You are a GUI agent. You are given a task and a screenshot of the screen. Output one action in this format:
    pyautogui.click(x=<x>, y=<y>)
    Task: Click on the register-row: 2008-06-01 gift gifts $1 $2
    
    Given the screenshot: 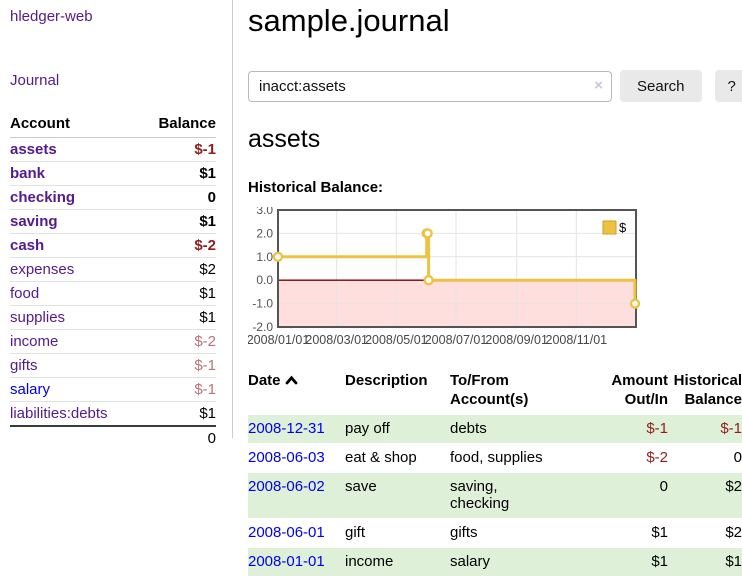 What is the action you would take?
    pyautogui.click(x=495, y=533)
    